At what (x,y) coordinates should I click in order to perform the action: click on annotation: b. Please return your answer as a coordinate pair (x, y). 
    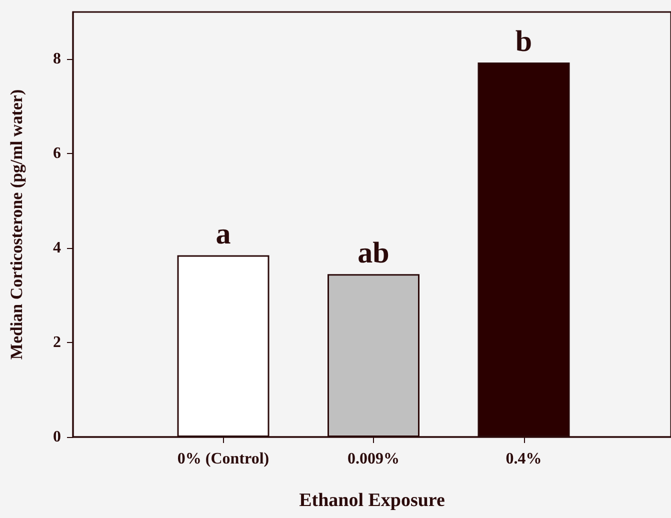
    Looking at the image, I should click on (523, 41).